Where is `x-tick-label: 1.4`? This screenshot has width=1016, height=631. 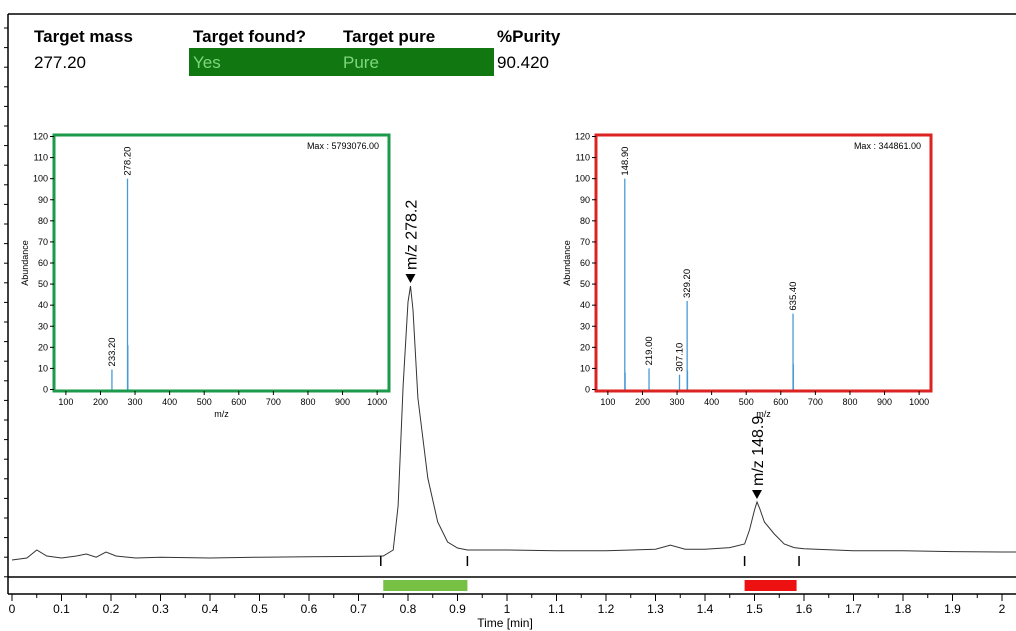 x-tick-label: 1.4 is located at coordinates (705, 609).